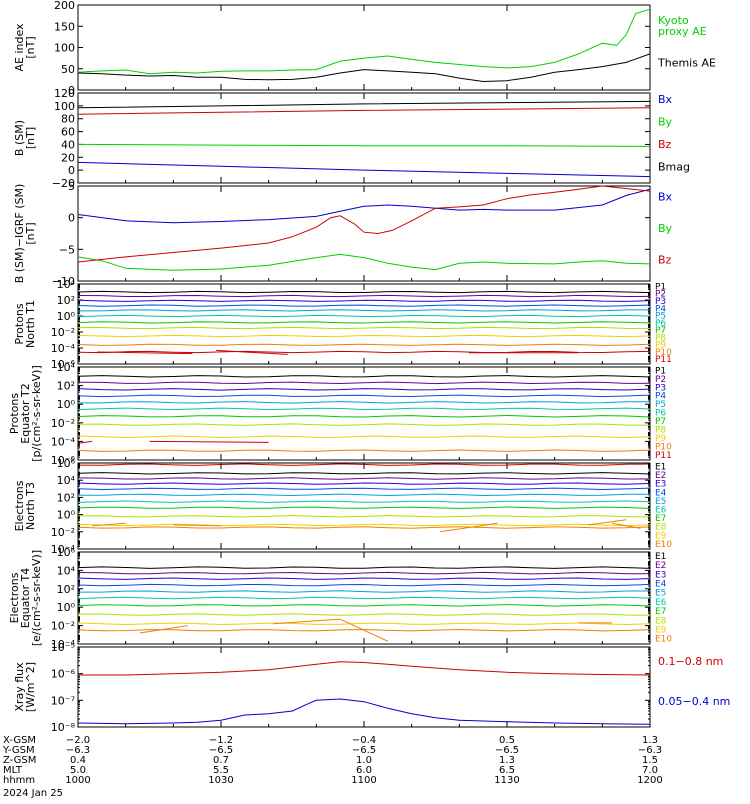  What do you see at coordinates (19, 760) in the screenshot?
I see `x-axis-row-label: Z-GSM` at bounding box center [19, 760].